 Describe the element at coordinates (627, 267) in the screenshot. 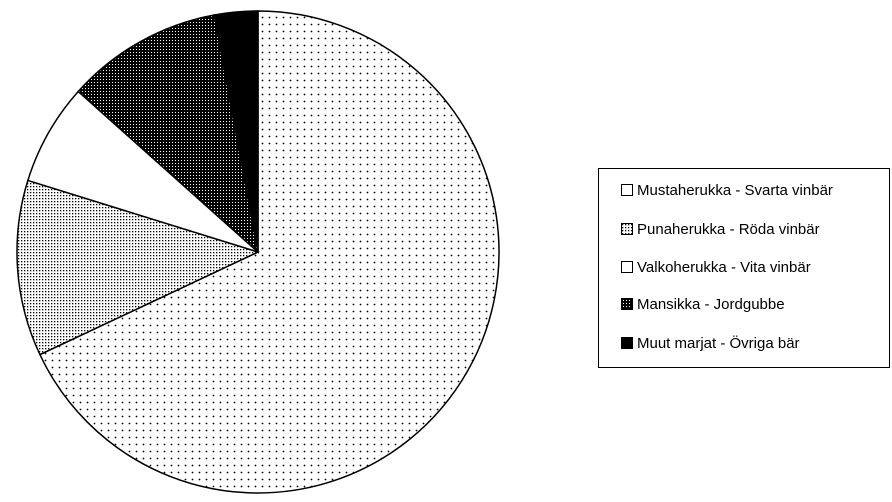

I see `legend-swatch-valkoherukka` at that location.